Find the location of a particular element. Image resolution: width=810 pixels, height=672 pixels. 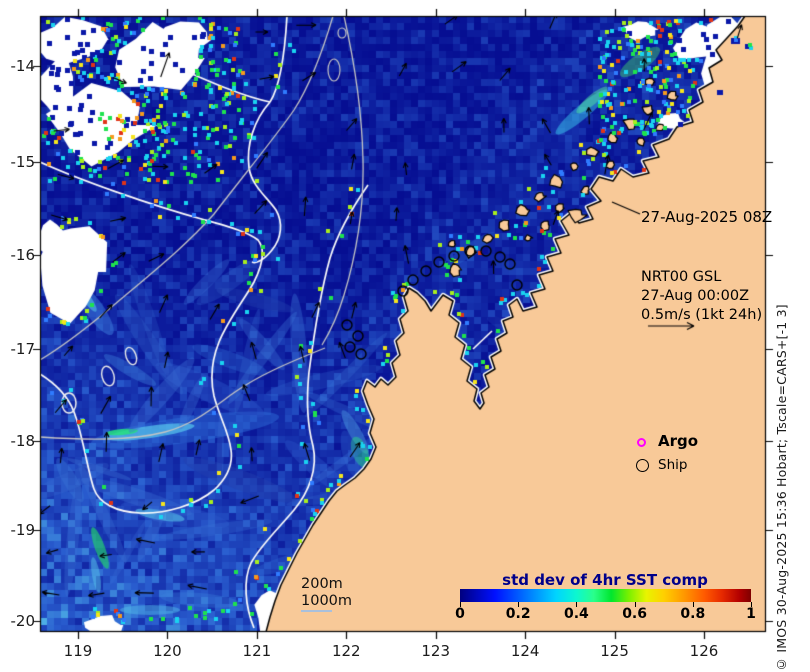

colorbar-title: std dev of 4hr SST comp is located at coordinates (605, 580).